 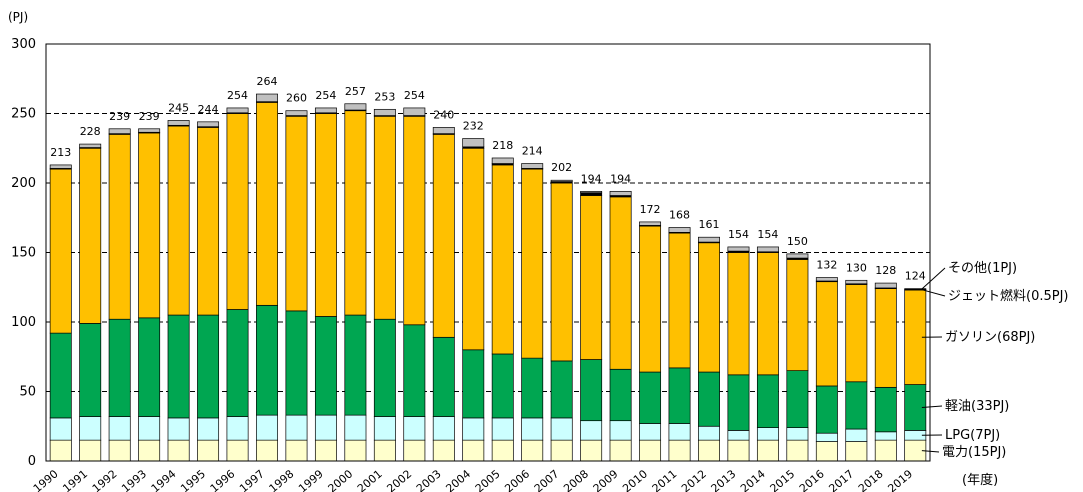 I want to click on x-tick-label: 2016, so click(x=812, y=479).